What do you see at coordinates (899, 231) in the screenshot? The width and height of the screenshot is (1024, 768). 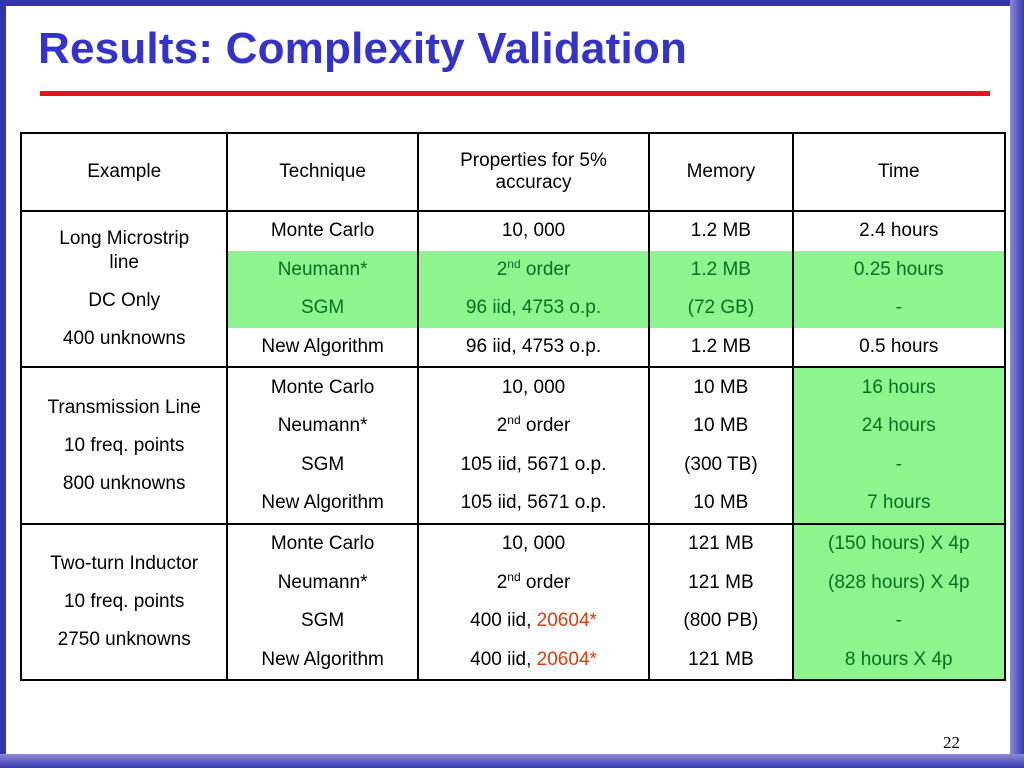 I see `time-cell: 2.4 hours` at bounding box center [899, 231].